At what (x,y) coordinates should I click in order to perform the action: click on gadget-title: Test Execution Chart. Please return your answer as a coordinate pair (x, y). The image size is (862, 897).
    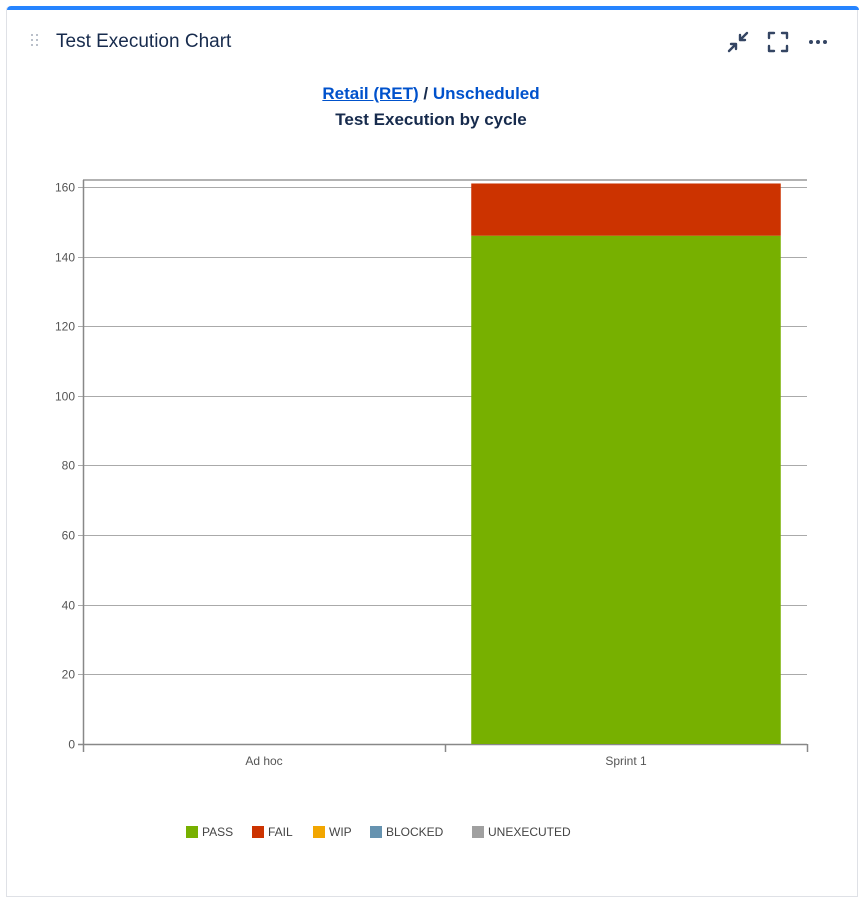
    Looking at the image, I should click on (144, 41).